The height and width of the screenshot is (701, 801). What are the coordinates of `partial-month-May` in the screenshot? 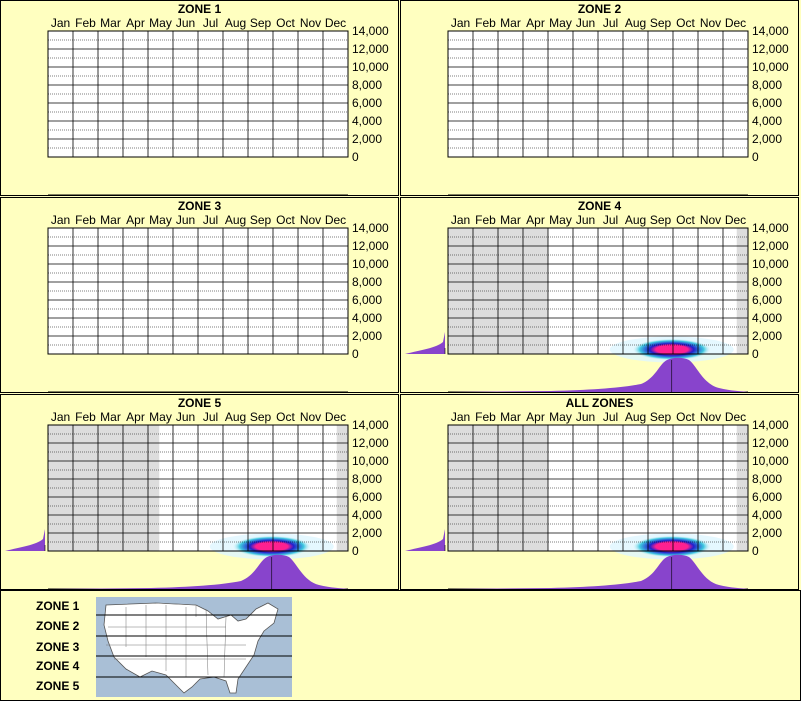 It's located at (154, 488).